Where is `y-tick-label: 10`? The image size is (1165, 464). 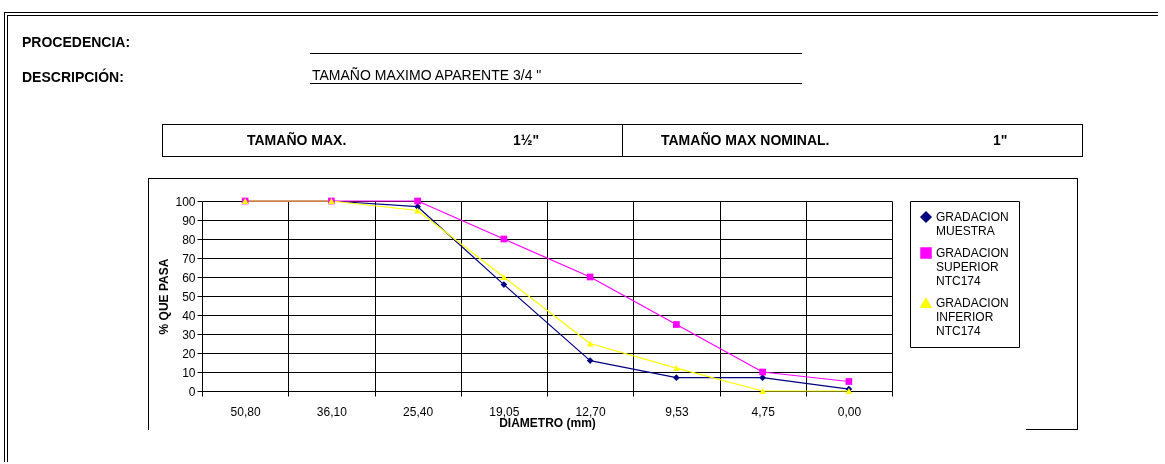 y-tick-label: 10 is located at coordinates (189, 372).